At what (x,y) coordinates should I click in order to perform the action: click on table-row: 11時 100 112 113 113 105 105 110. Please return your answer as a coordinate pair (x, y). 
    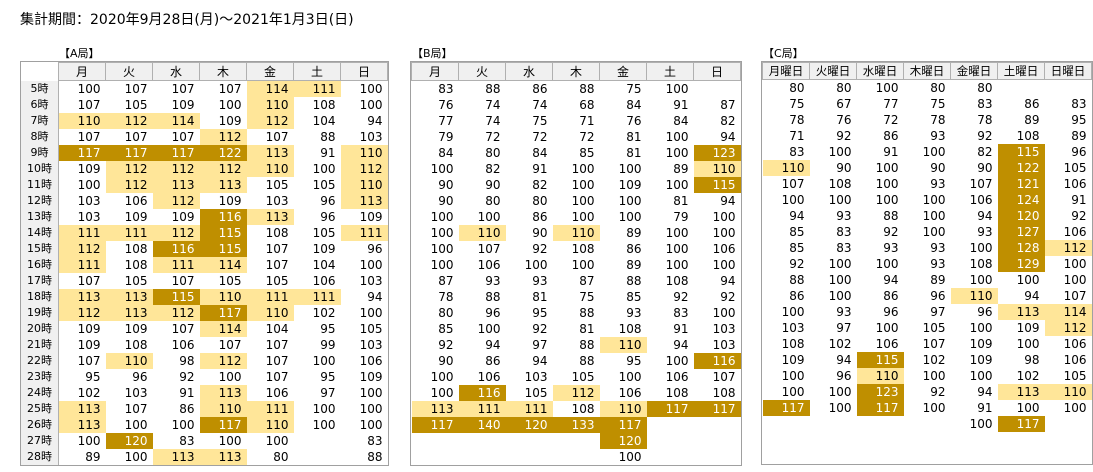
    Looking at the image, I should click on (204, 185).